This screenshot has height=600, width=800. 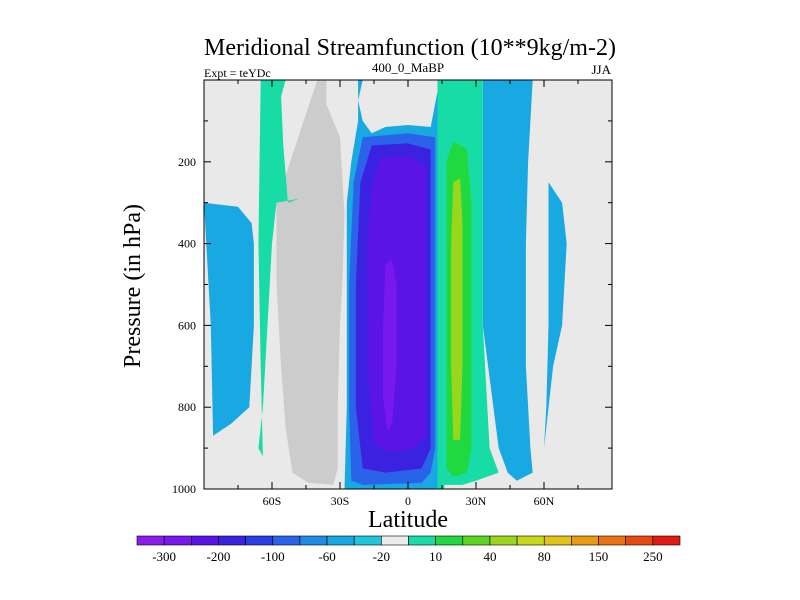 What do you see at coordinates (219, 556) in the screenshot?
I see `colorbar-label: -200` at bounding box center [219, 556].